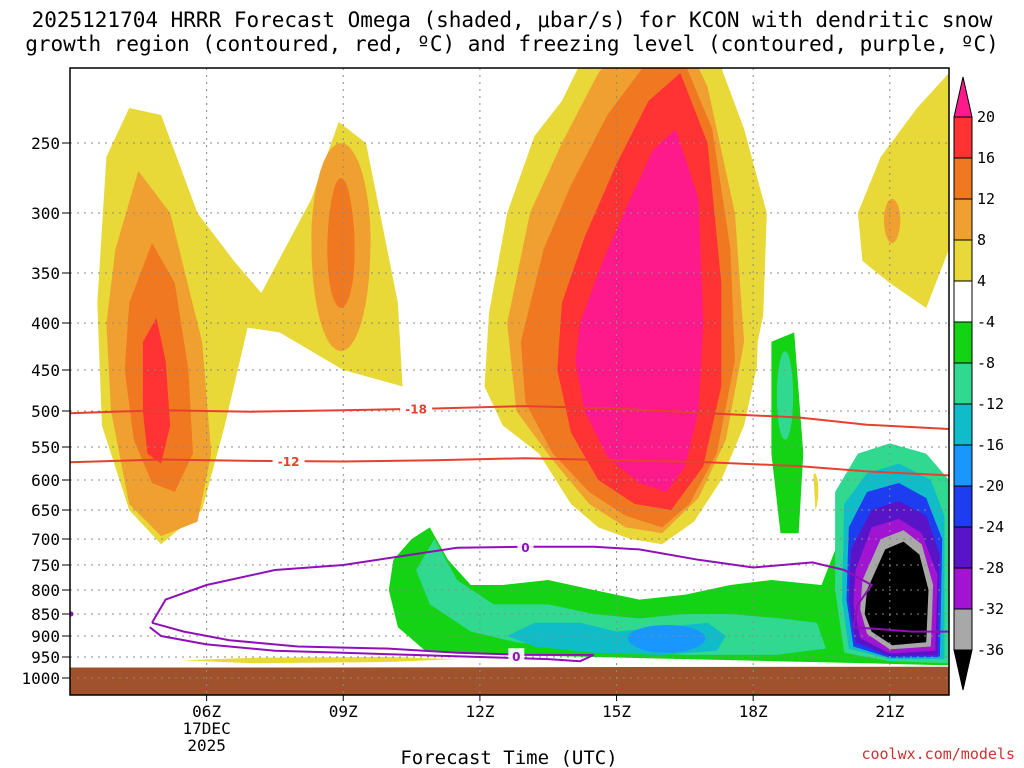  I want to click on colorbar-label-8: 8, so click(981, 240).